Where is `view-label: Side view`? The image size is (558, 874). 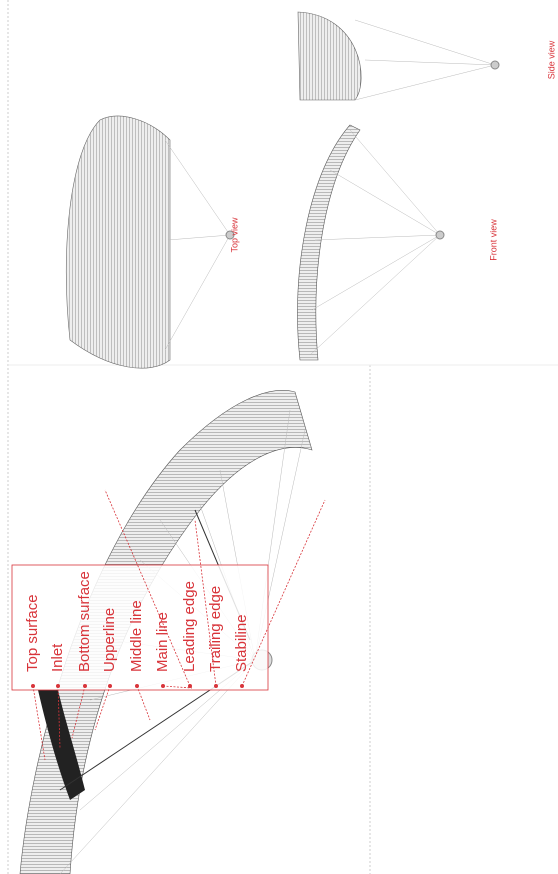 view-label: Side view is located at coordinates (551, 59).